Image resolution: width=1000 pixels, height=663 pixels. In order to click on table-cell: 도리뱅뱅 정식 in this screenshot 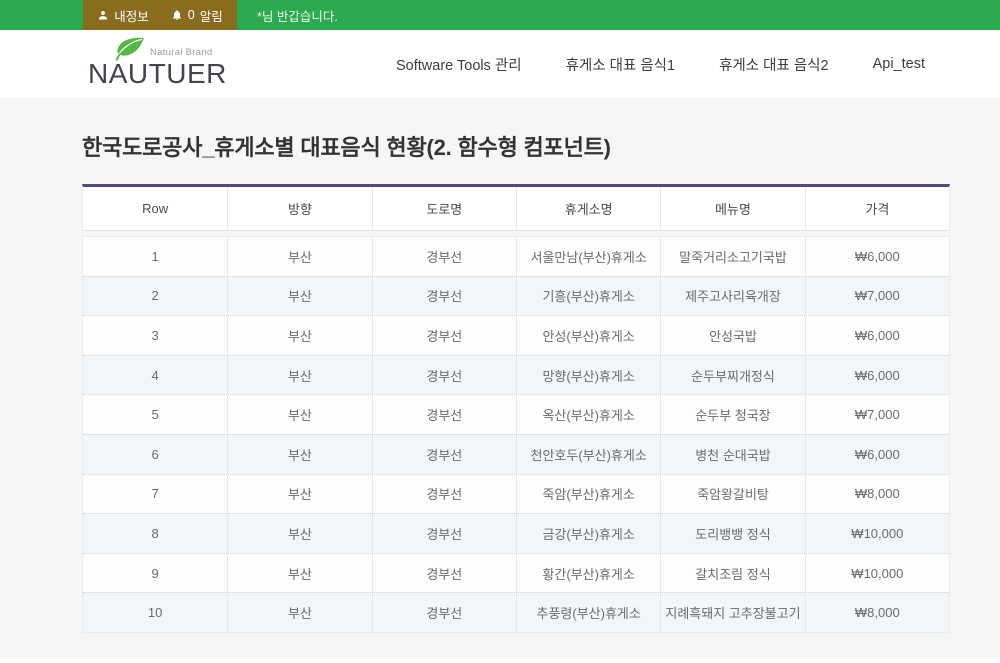, I will do `click(732, 533)`.